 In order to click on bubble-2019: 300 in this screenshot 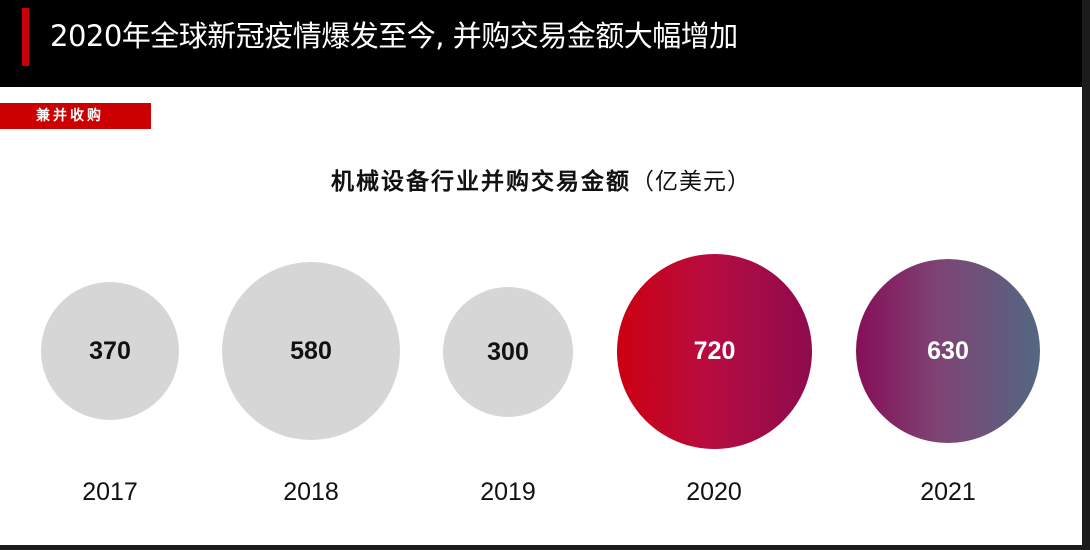, I will do `click(508, 352)`.